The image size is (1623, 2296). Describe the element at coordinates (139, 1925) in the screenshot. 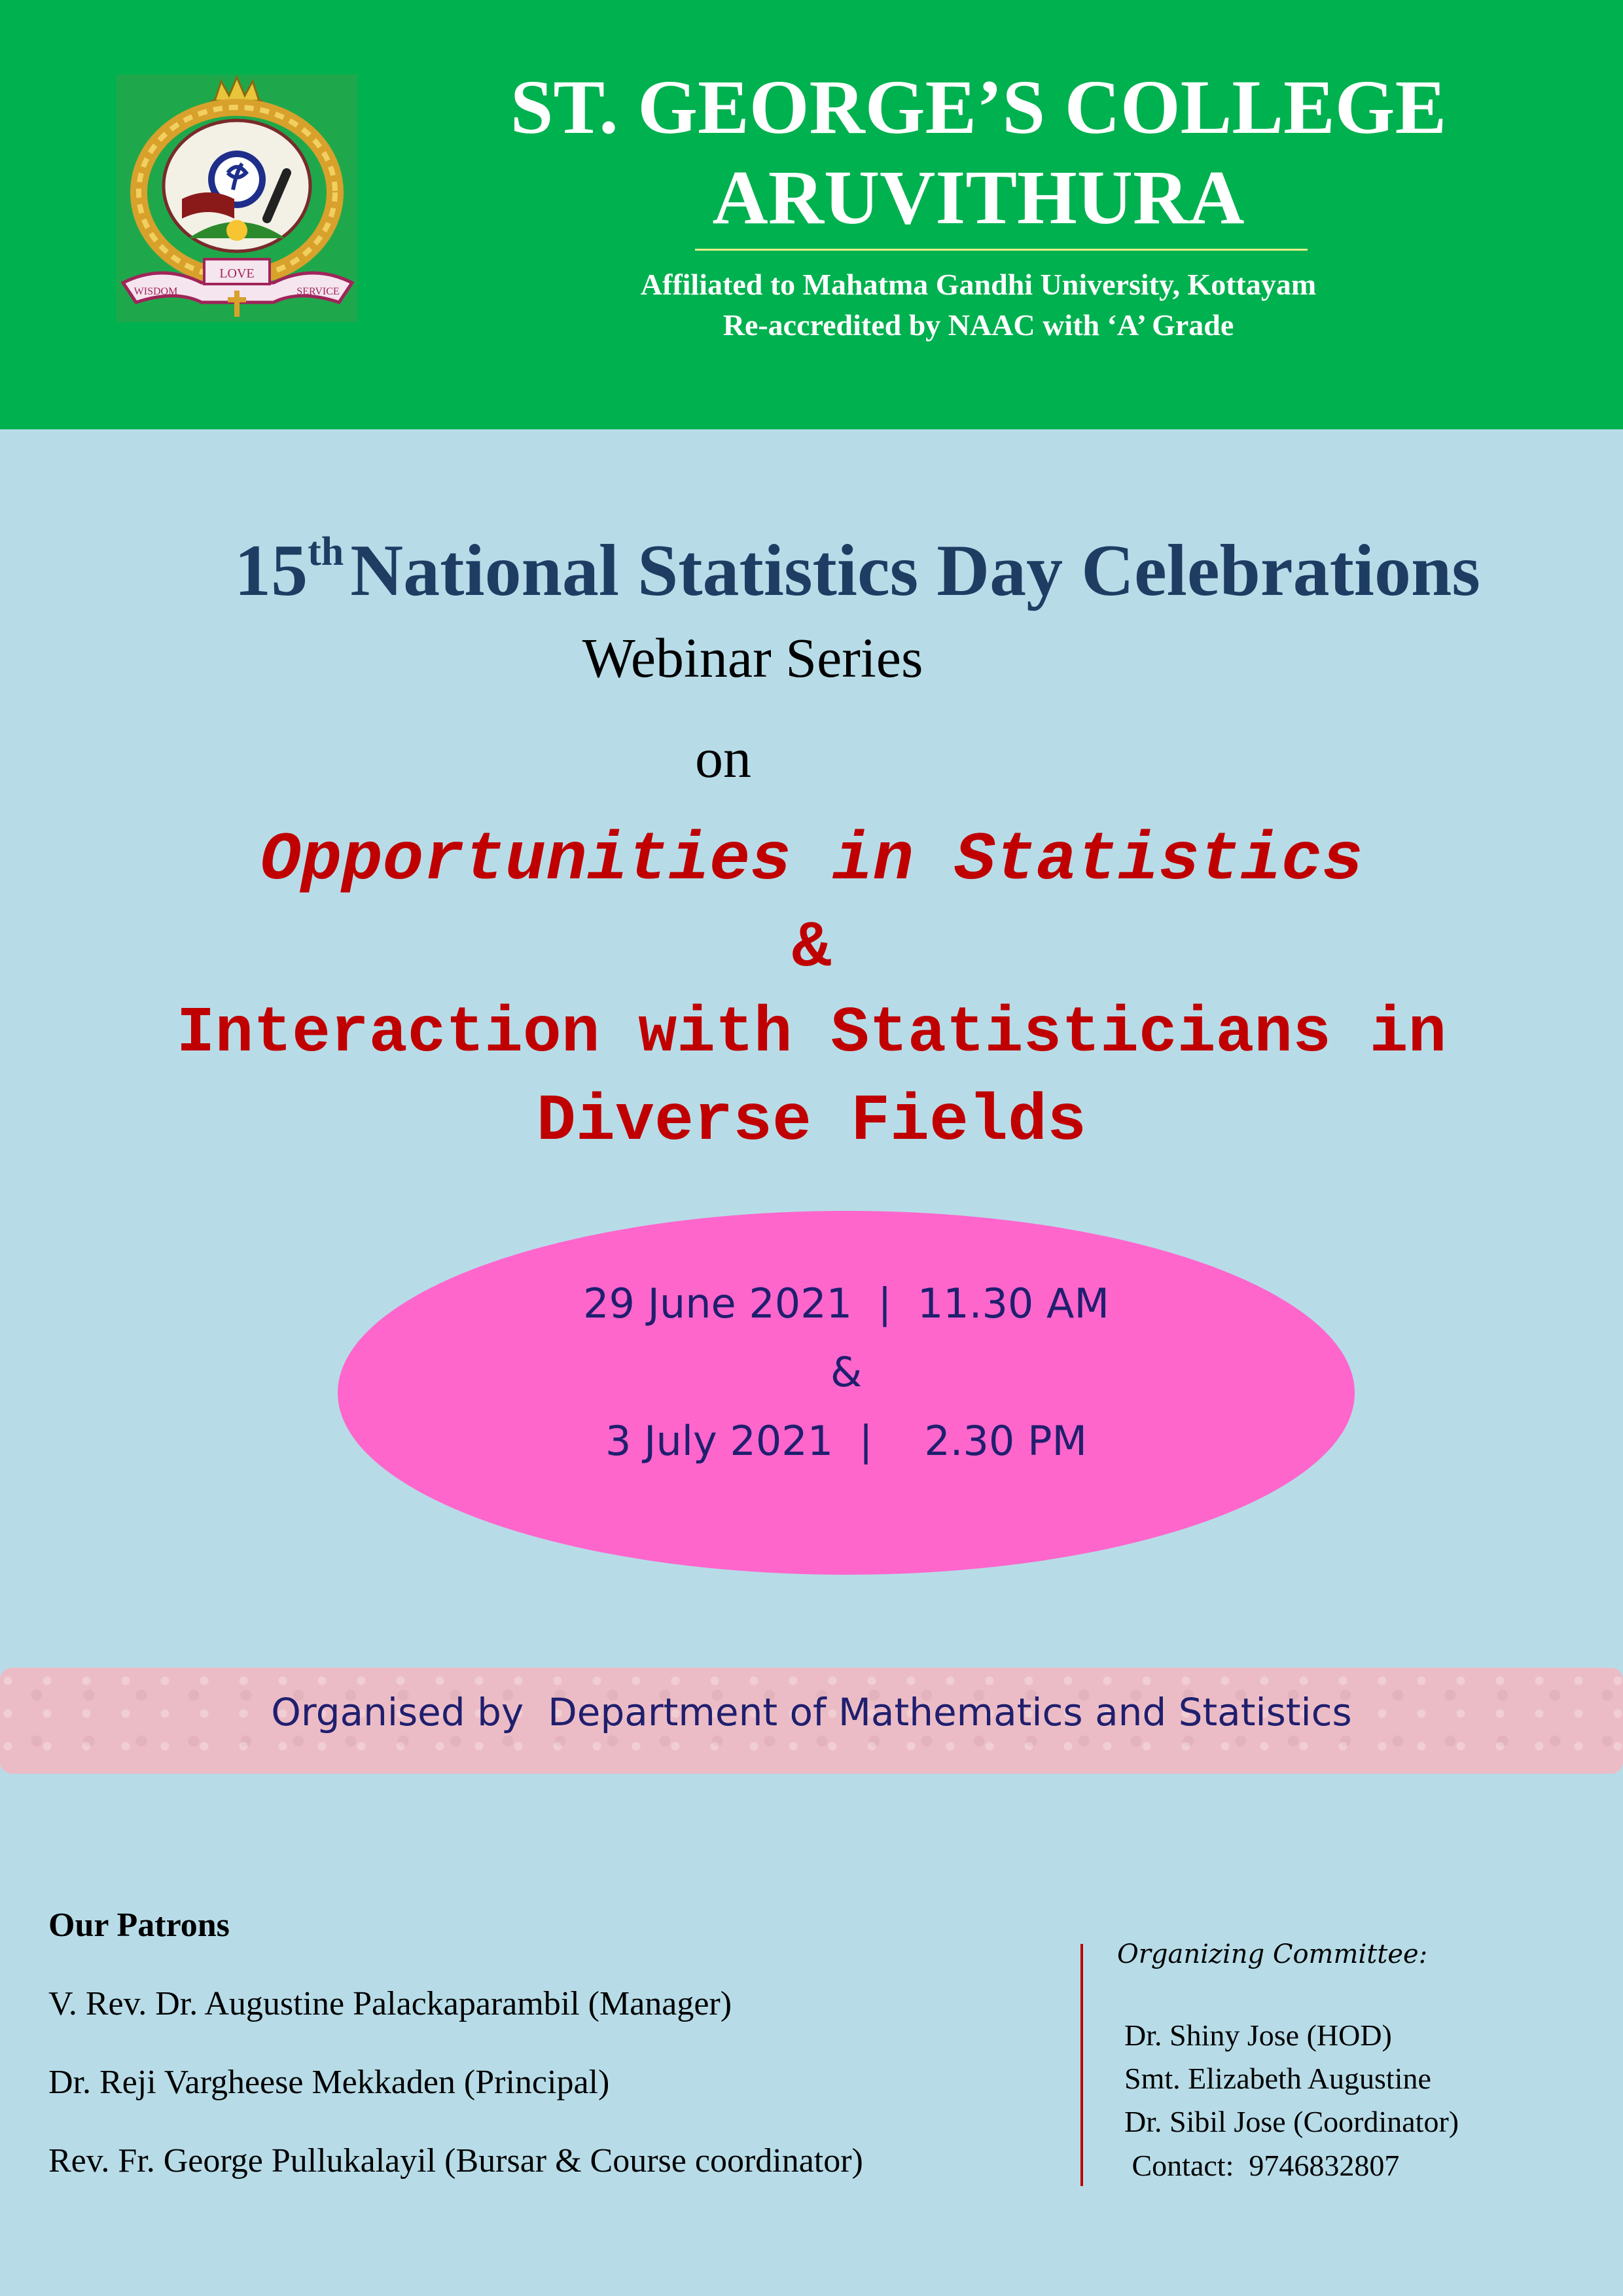

I see `patrons-heading: Our Patrons` at that location.